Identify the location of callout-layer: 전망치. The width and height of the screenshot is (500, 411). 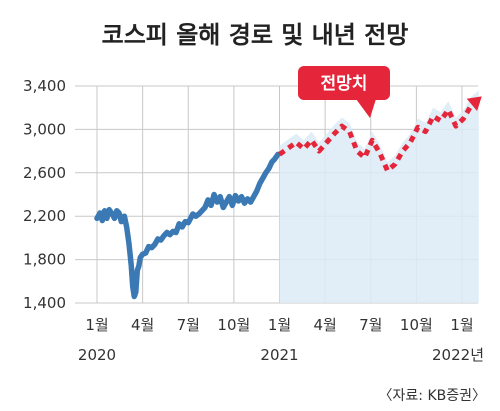
(344, 92).